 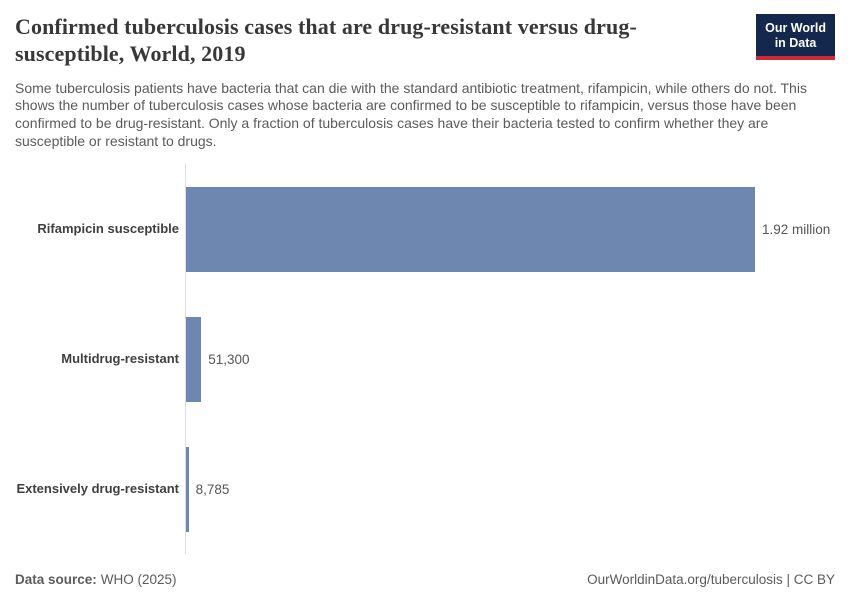 I want to click on value-label: 1.92 million, so click(x=796, y=229).